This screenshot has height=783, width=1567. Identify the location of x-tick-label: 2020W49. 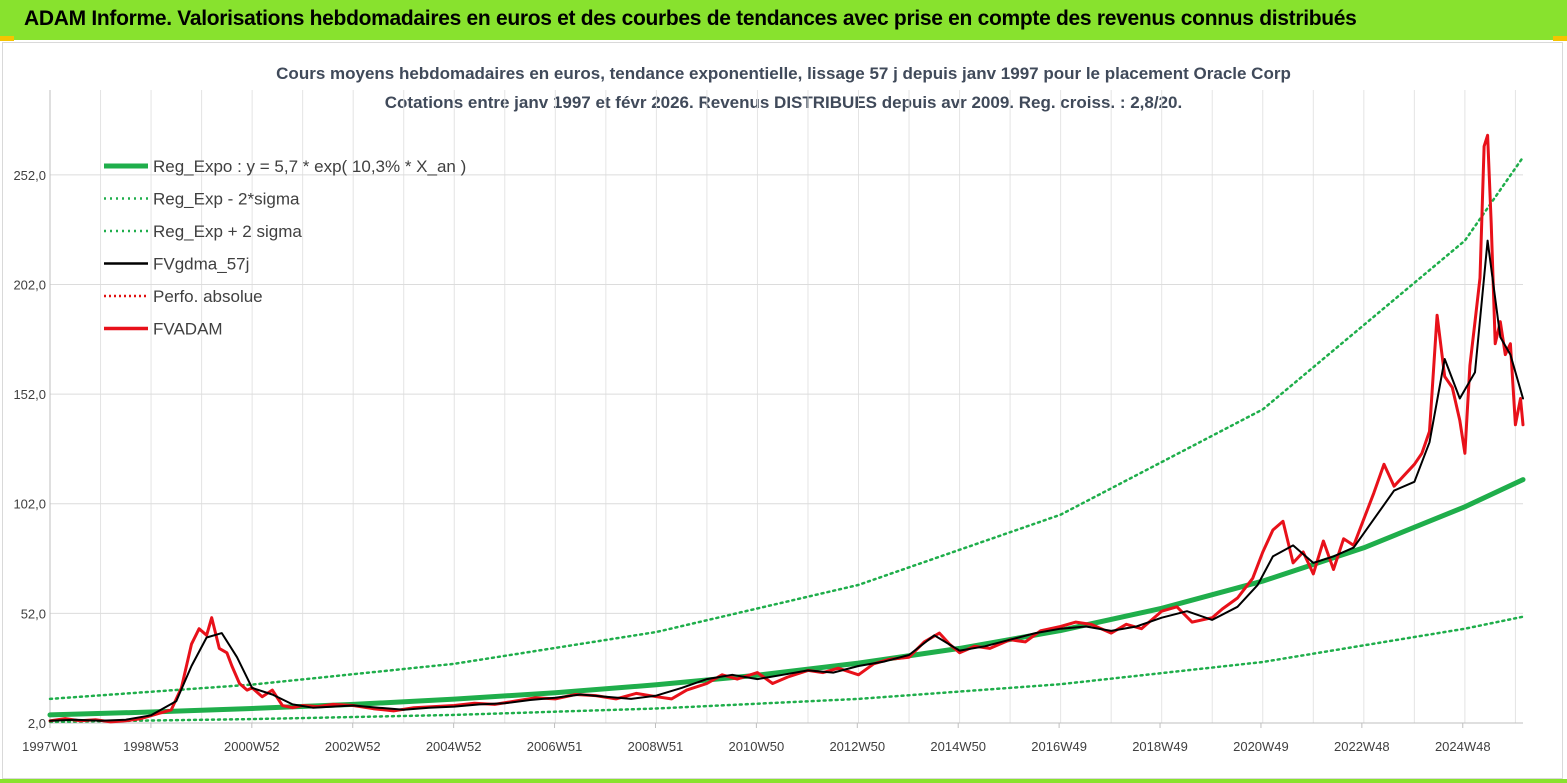
(1261, 746).